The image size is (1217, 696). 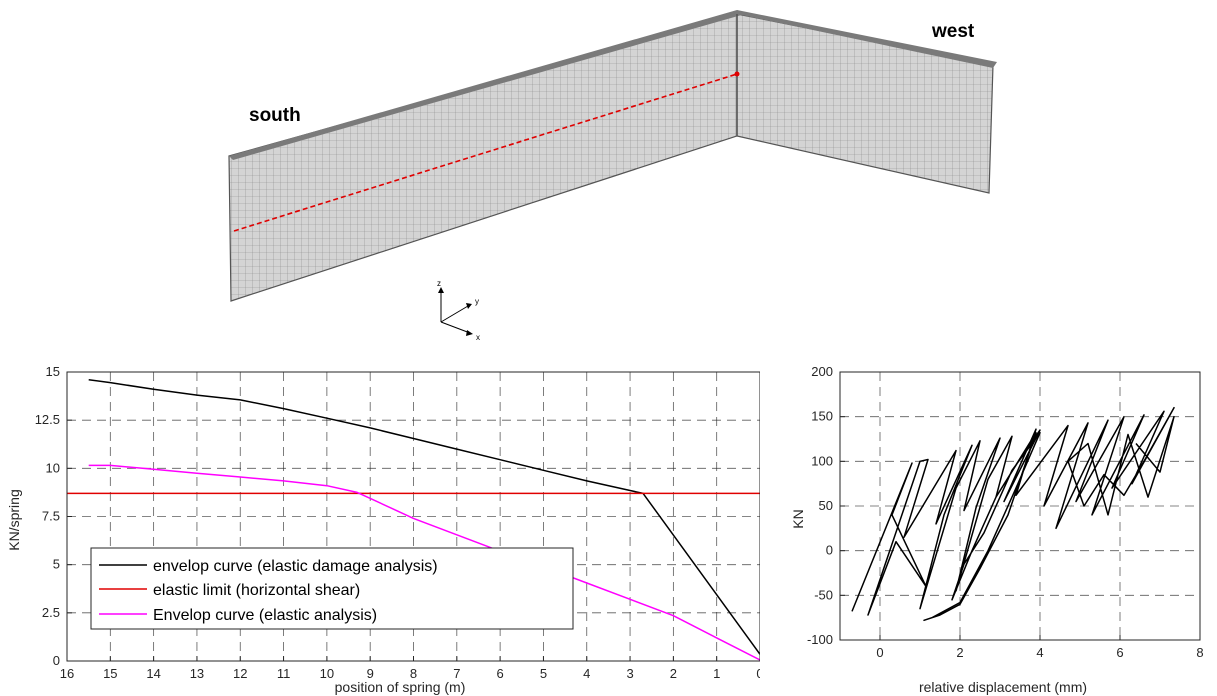 What do you see at coordinates (56, 564) in the screenshot?
I see `left-ytick-label-2: 5` at bounding box center [56, 564].